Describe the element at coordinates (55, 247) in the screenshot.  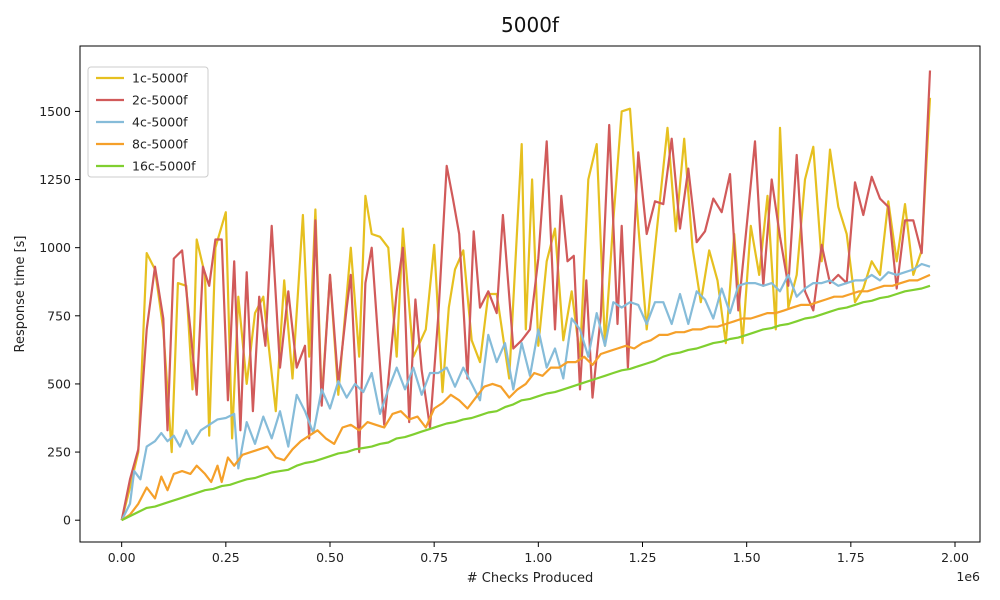
I see `y-tick-label: 1000` at that location.